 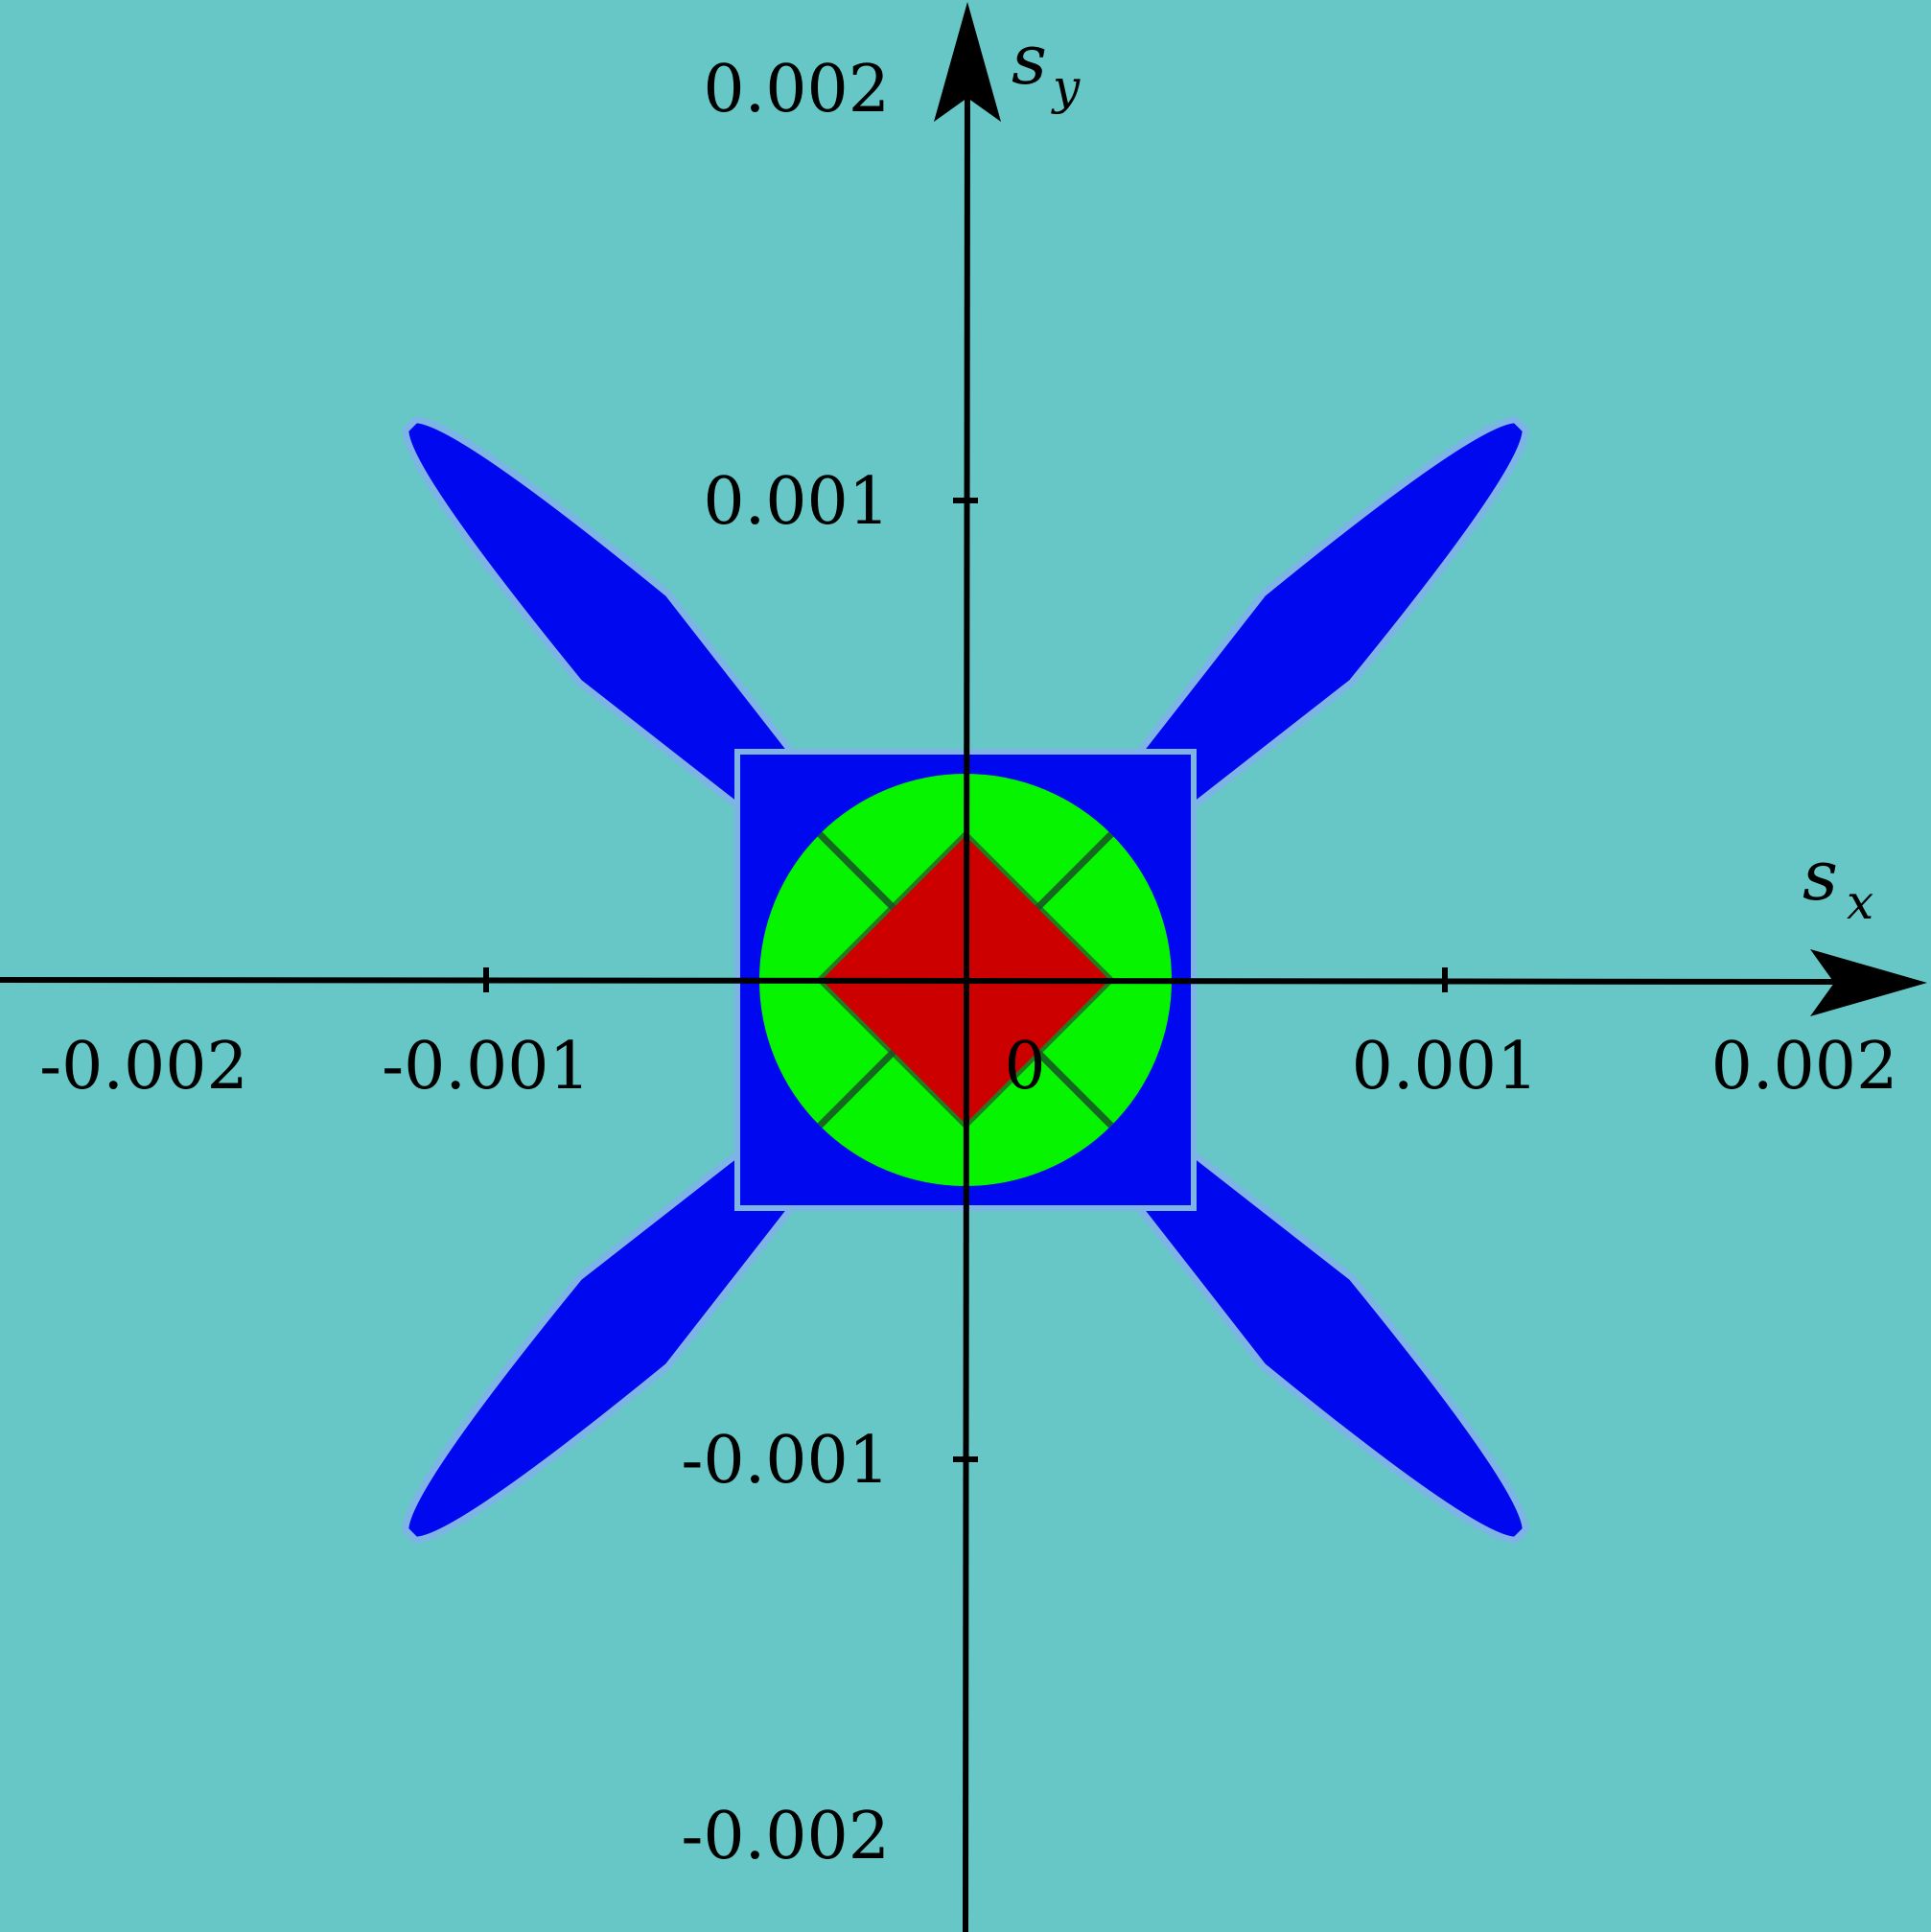 I want to click on y-tick-label: 0.001, so click(x=796, y=502).